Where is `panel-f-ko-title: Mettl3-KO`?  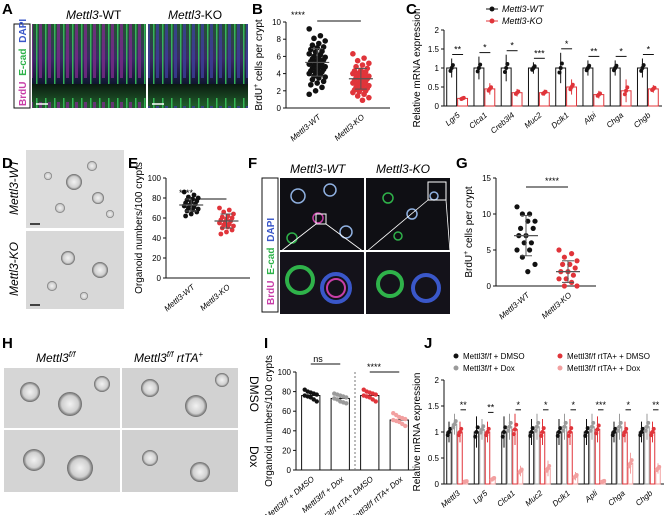 panel-f-ko-title: Mettl3-KO is located at coordinates (403, 169).